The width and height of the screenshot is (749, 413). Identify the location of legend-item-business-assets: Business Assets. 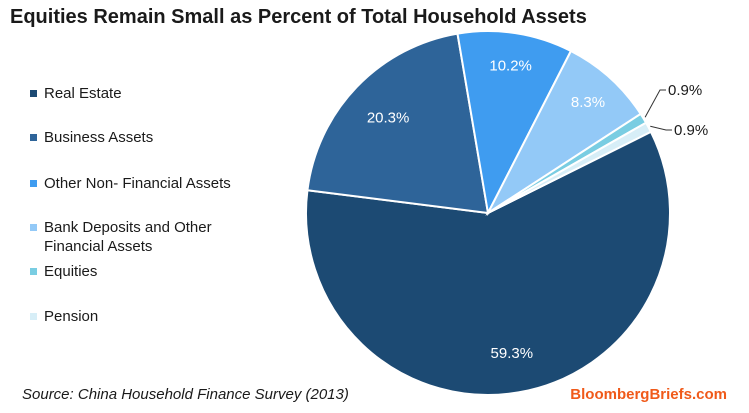
(91, 137).